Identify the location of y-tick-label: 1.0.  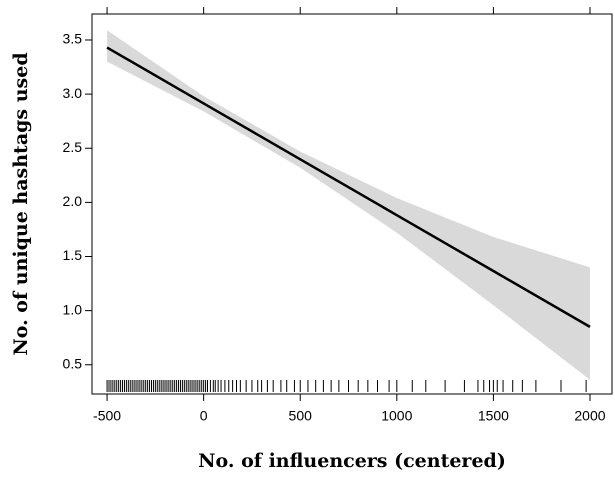
(73, 309).